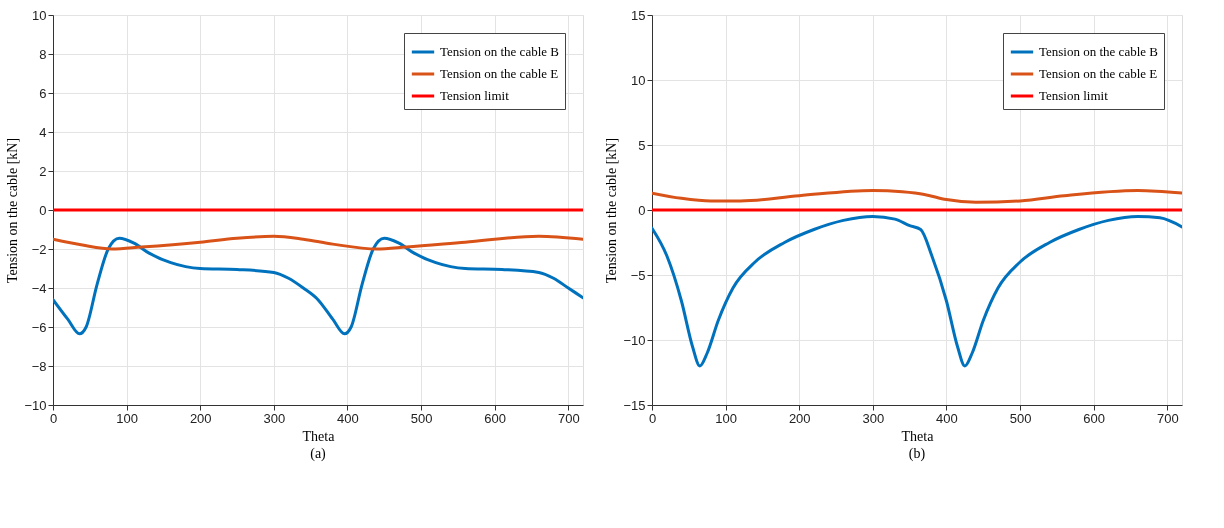  I want to click on y-tick-label: 4, so click(43, 132).